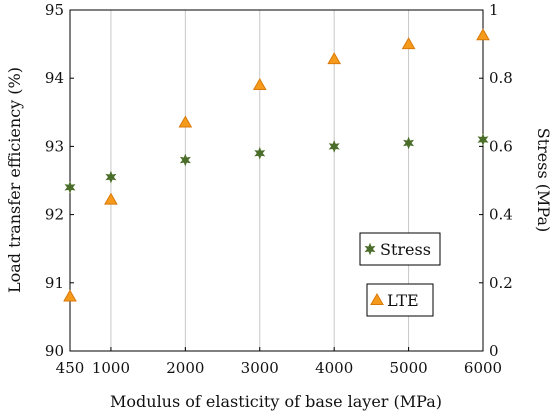  What do you see at coordinates (542, 180) in the screenshot?
I see `y-right-axis-label: Stress (MPa)` at bounding box center [542, 180].